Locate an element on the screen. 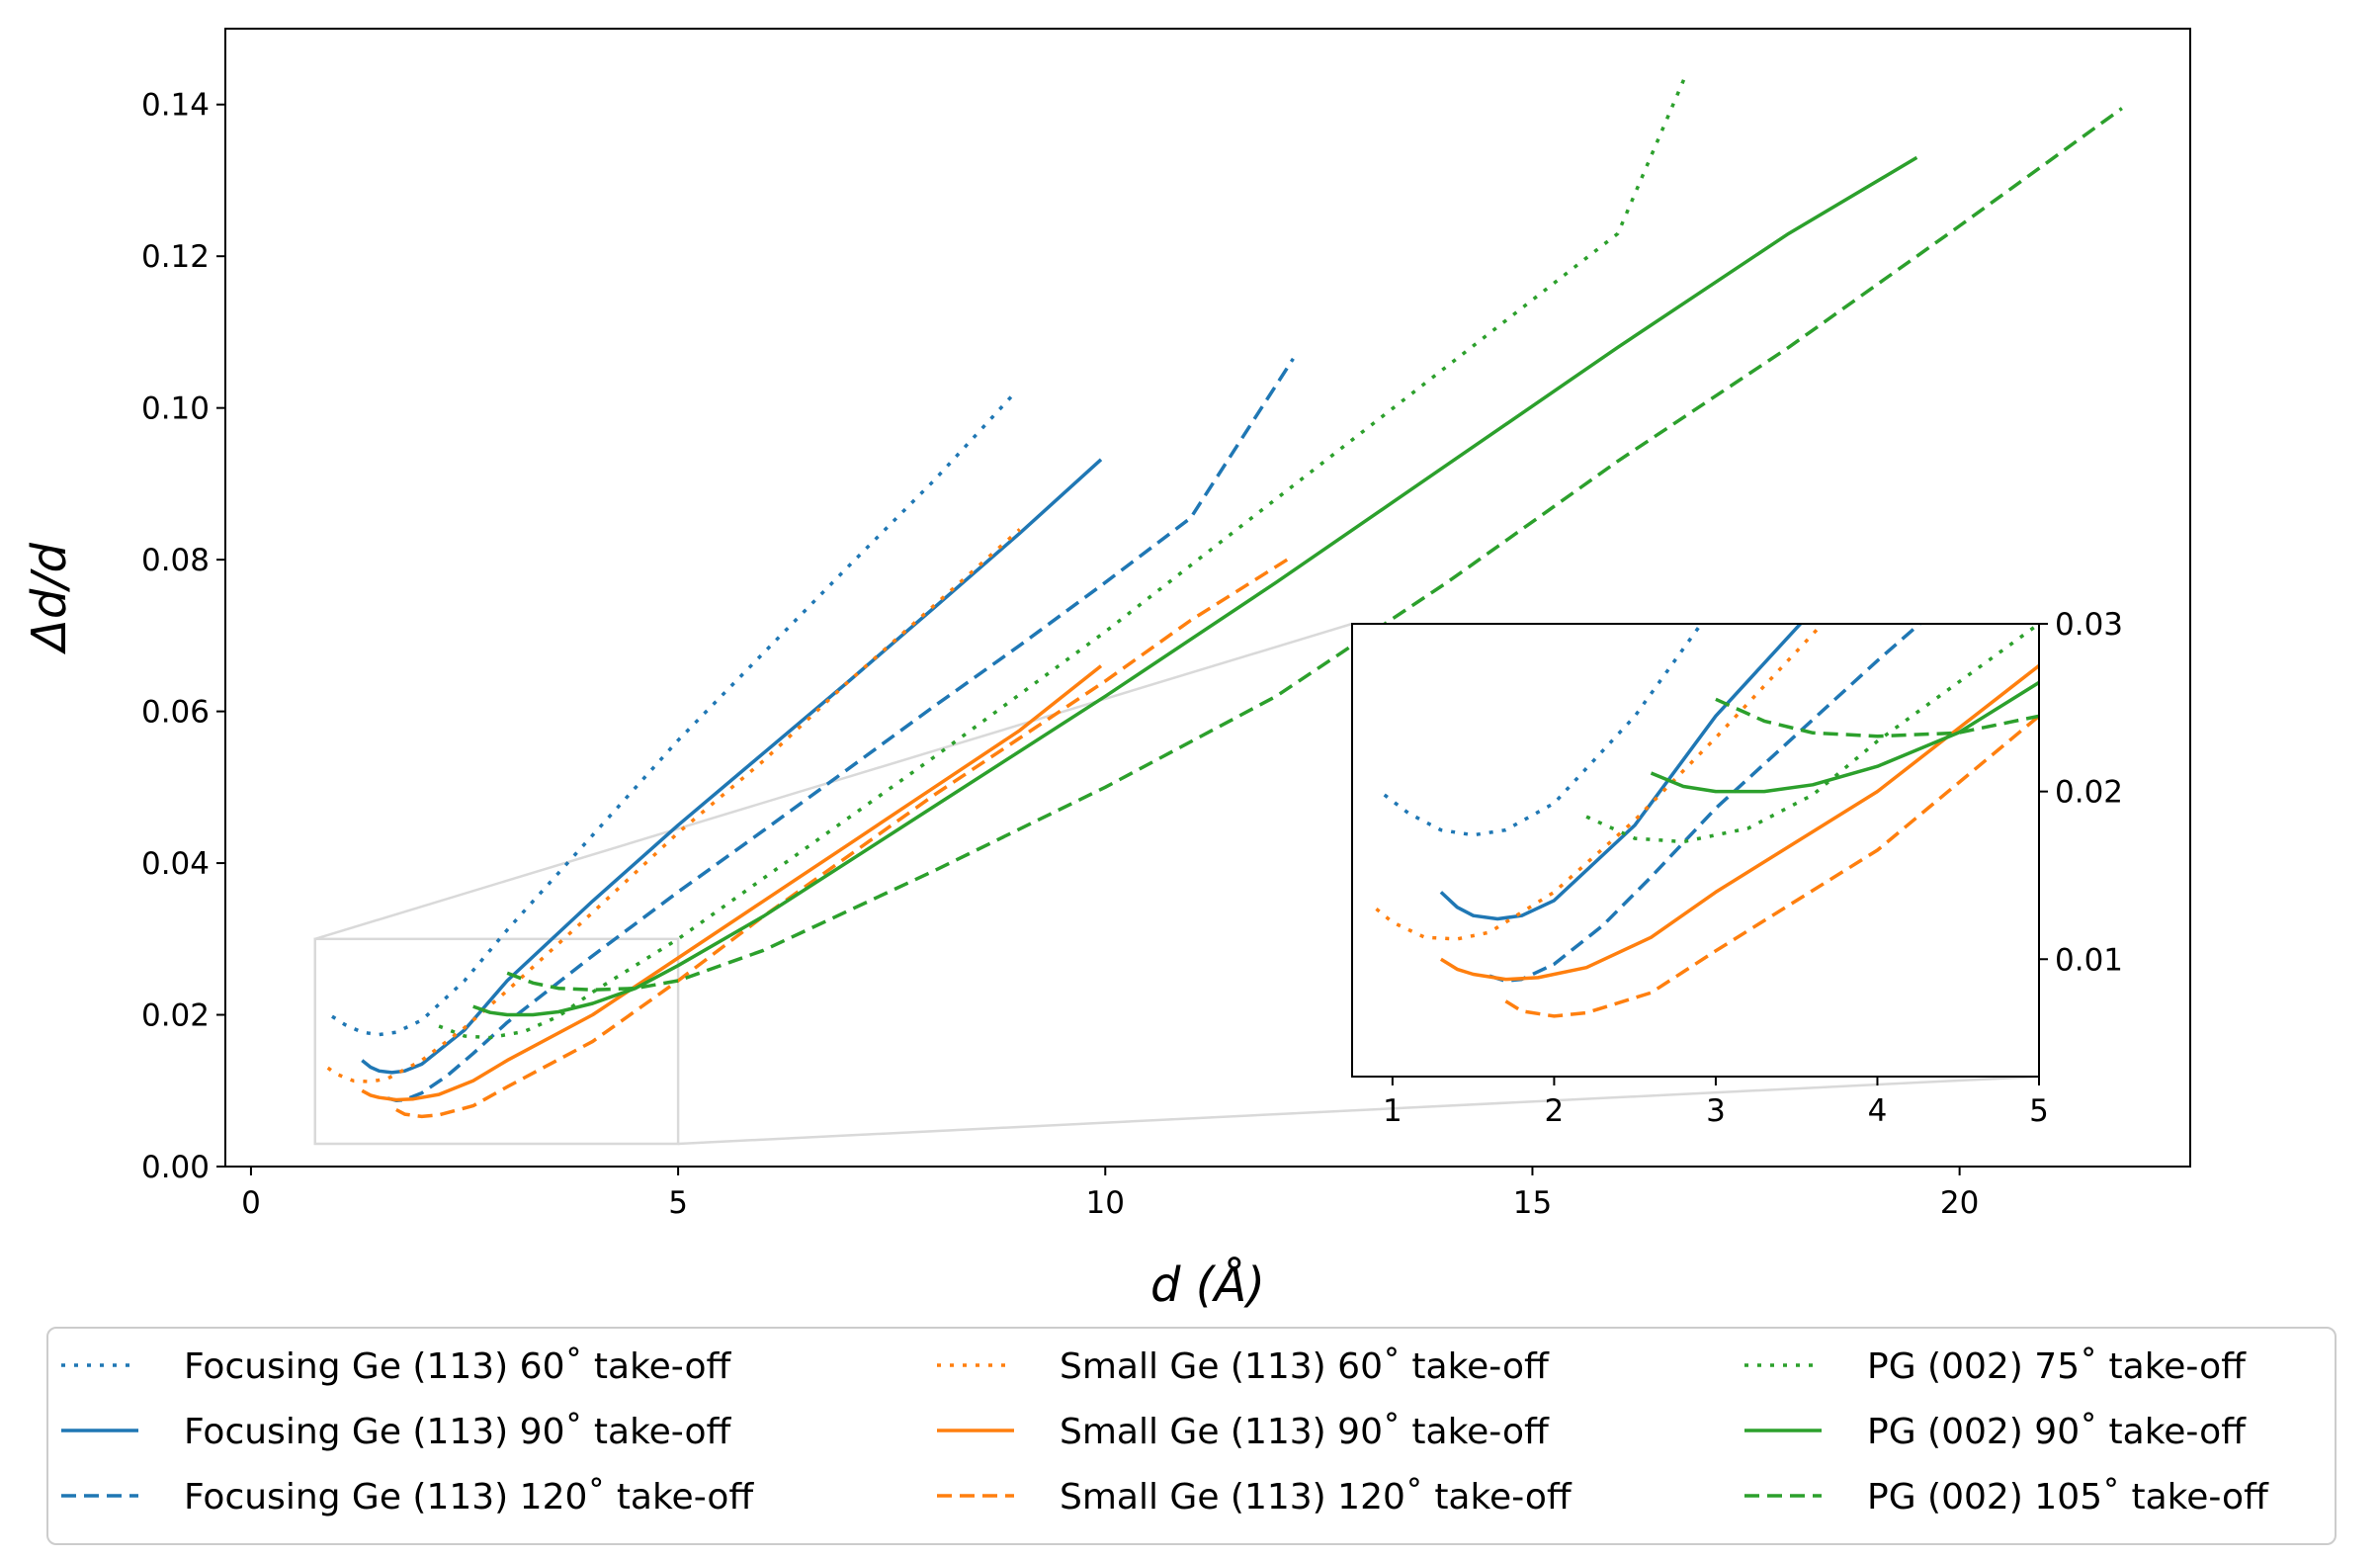 The image size is (2380, 1560). inset-y-tick-label: 0.03 is located at coordinates (2089, 625).